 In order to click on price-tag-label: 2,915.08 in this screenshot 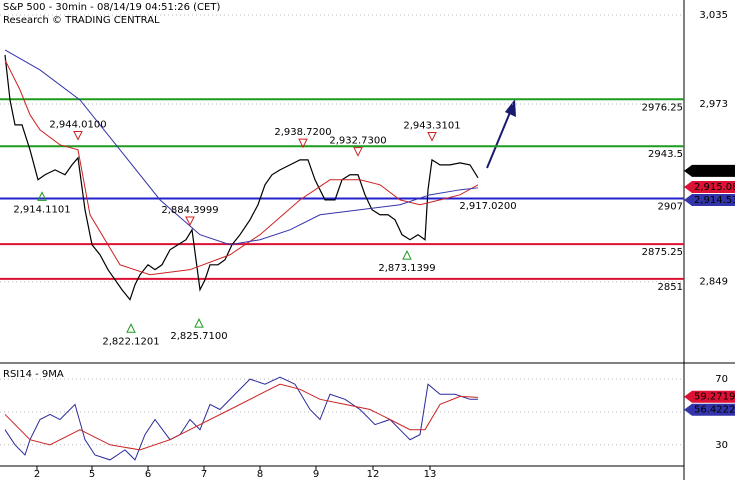, I will do `click(714, 187)`.